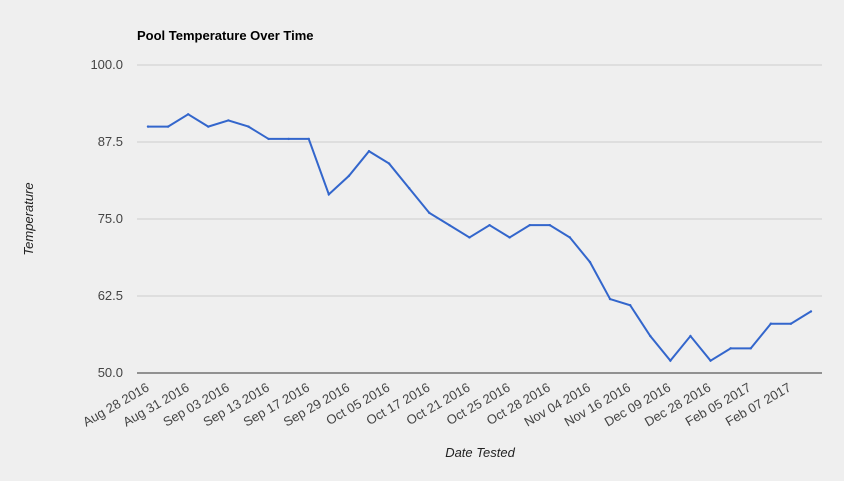 The image size is (844, 481). Describe the element at coordinates (28, 218) in the screenshot. I see `y-axis-label: Temperature` at that location.